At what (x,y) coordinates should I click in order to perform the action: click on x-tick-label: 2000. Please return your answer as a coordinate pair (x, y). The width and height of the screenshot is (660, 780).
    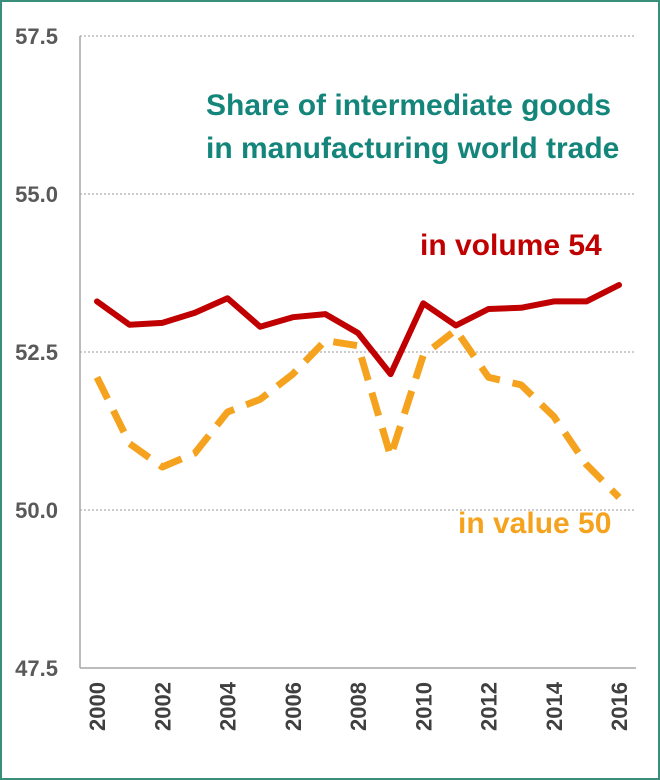
    Looking at the image, I should click on (97, 706).